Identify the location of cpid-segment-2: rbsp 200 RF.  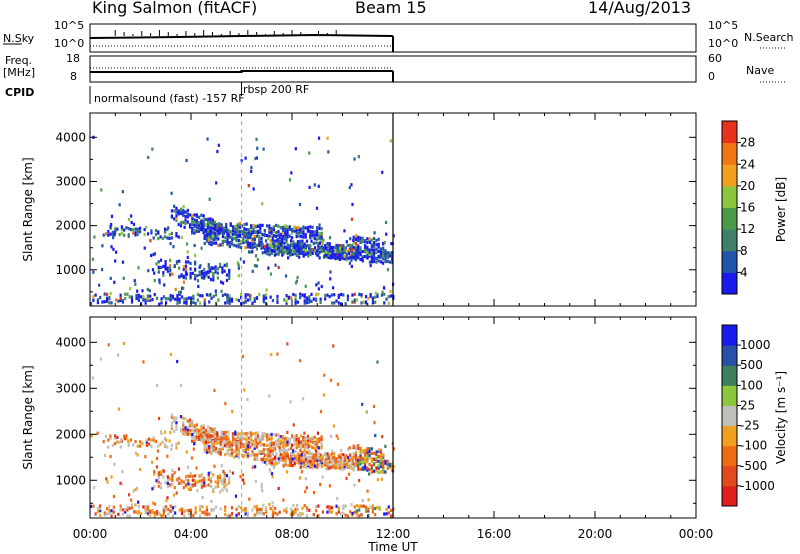
(276, 89).